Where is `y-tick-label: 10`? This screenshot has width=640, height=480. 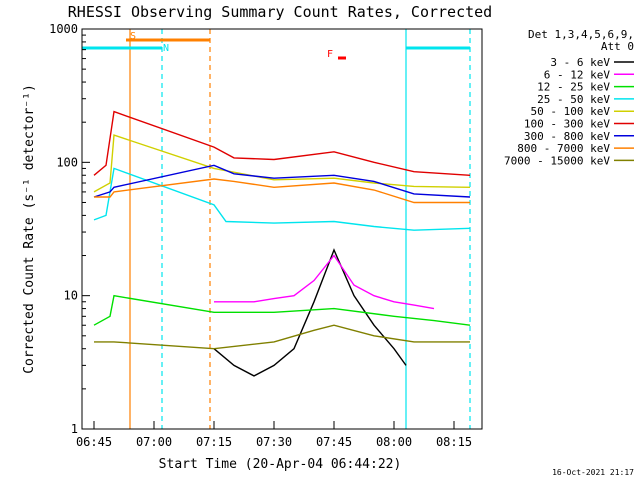
y-tick-label: 10 is located at coordinates (71, 296).